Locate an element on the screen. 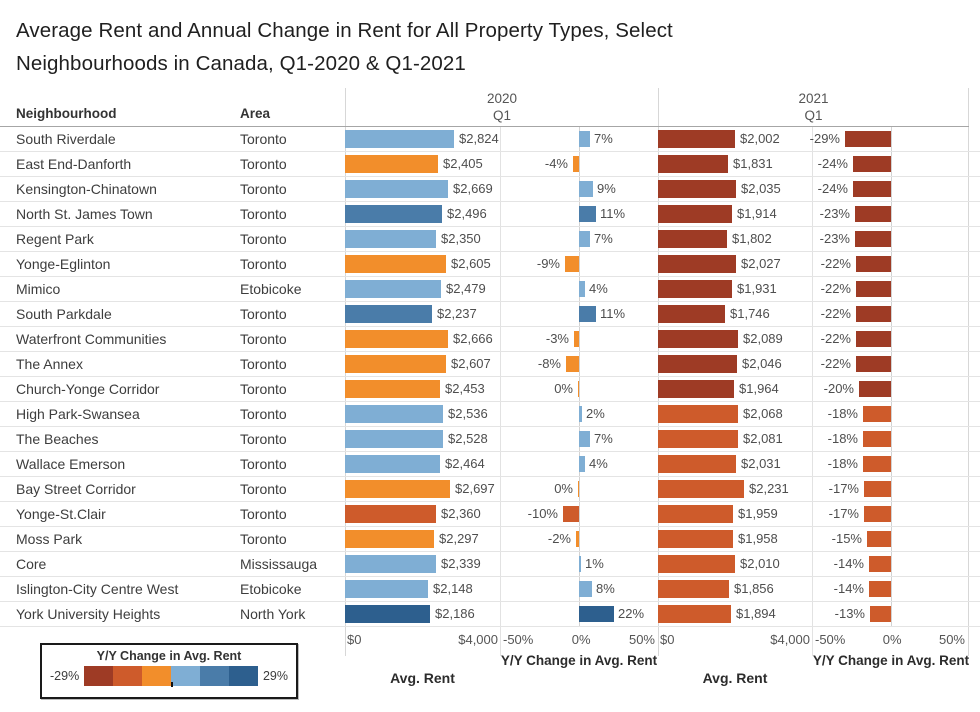 This screenshot has height=712, width=980. change-value-label: 7% is located at coordinates (603, 238).